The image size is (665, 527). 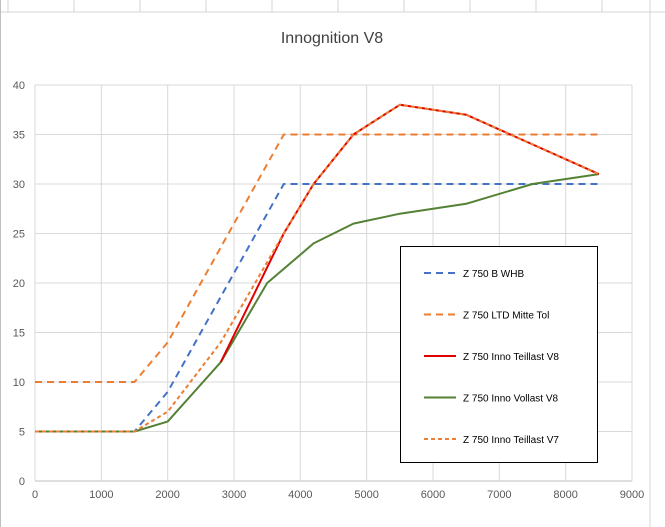 I want to click on y-tick-label: 0, so click(x=22, y=482).